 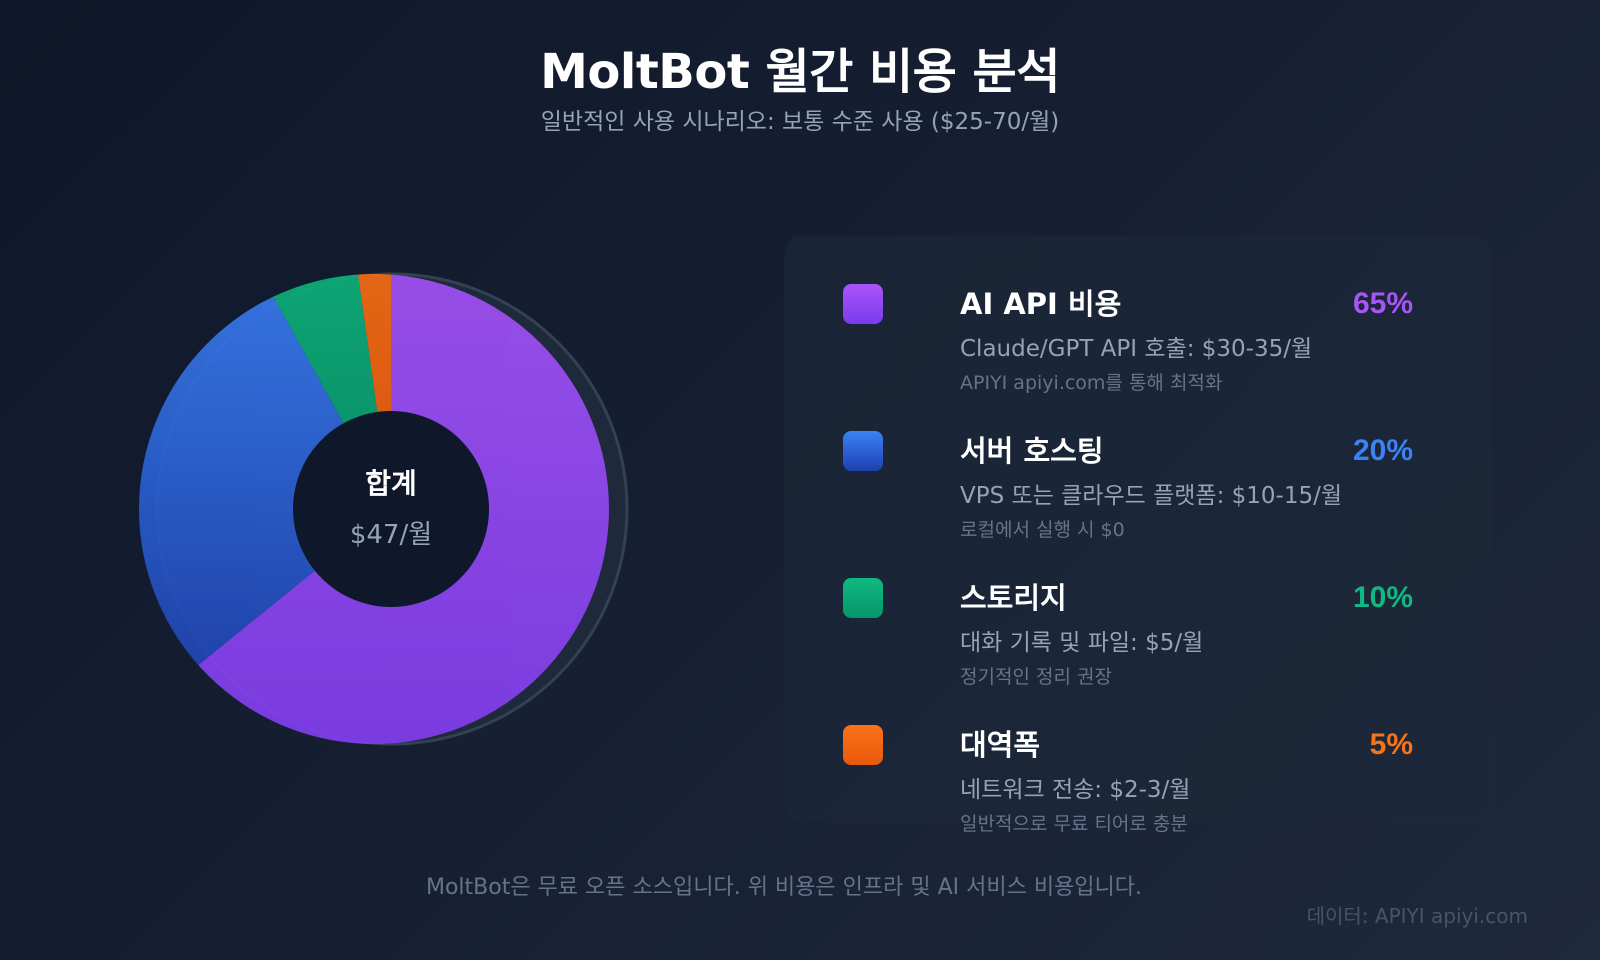 I want to click on data-source: 데이터: APIYI apiyi.com, so click(x=1417, y=916).